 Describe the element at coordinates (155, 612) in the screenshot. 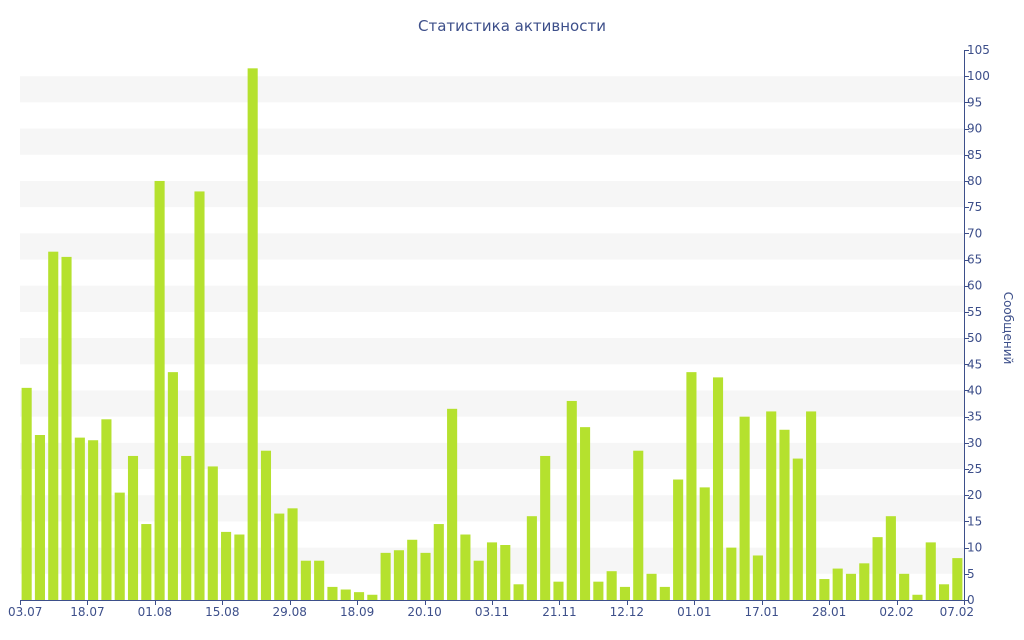

I see `x-tick-label: 01.08` at that location.